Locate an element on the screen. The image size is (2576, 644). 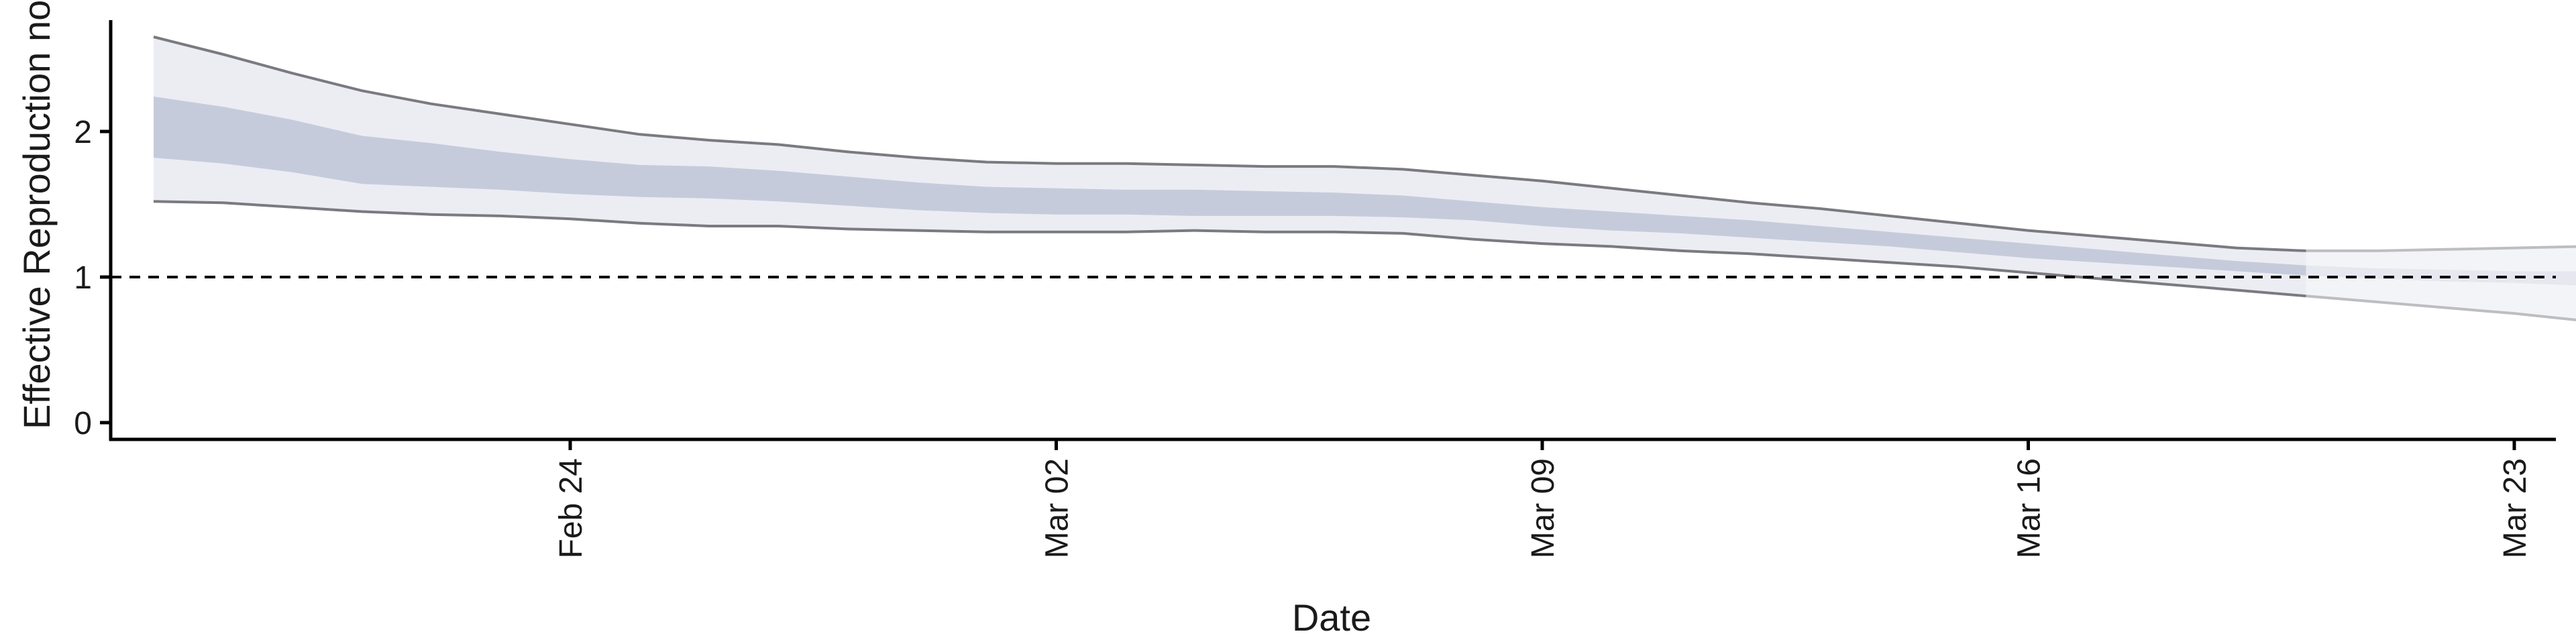
ci50-band-projection is located at coordinates (2441, 275).